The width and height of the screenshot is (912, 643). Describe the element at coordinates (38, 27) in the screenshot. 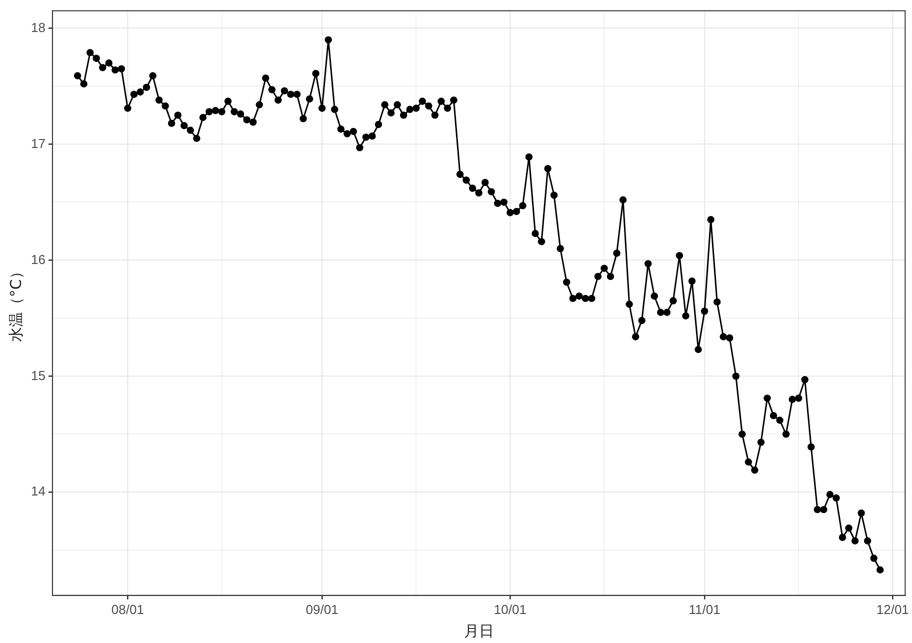

I see `y-tick-label: 18` at that location.